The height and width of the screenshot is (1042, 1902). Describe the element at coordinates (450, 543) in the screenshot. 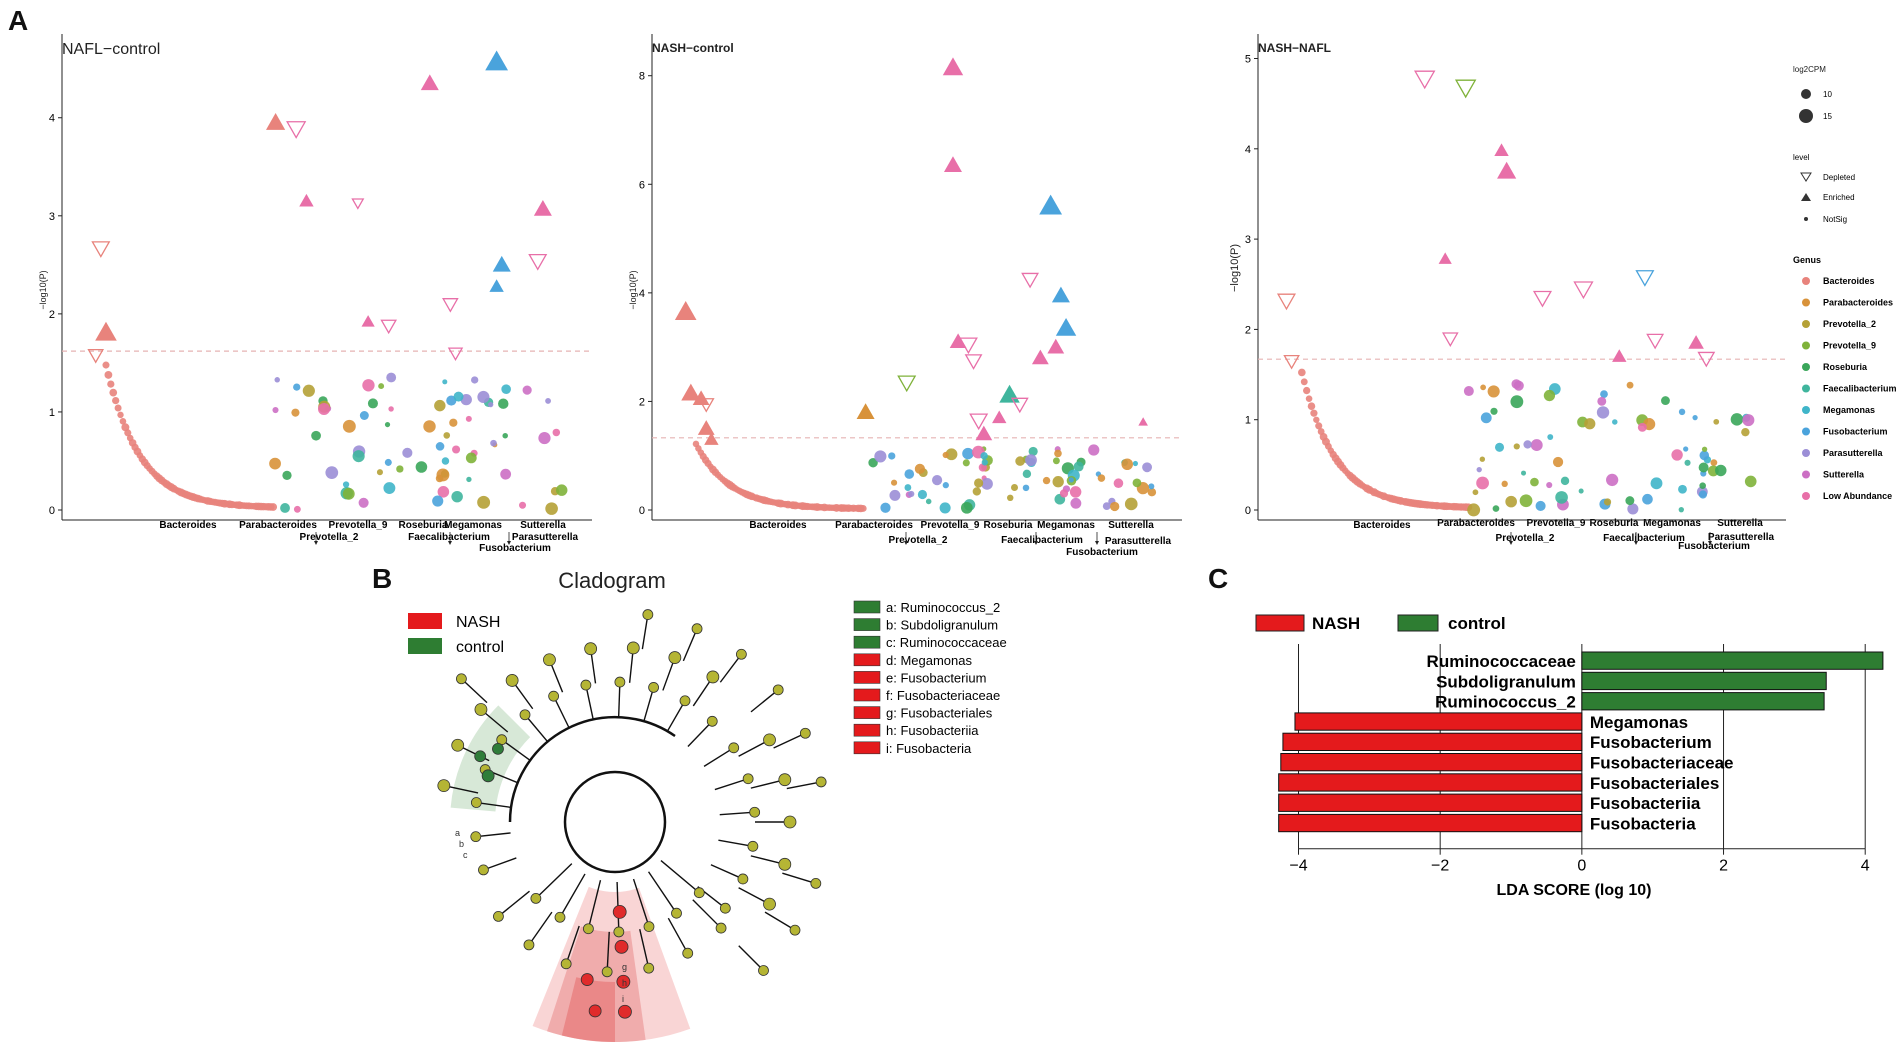

I see `genus-arrow-head` at that location.